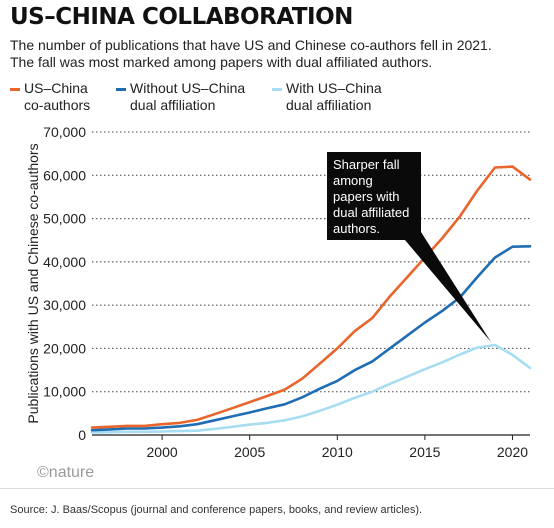 This screenshot has height=528, width=554. Describe the element at coordinates (356, 228) in the screenshot. I see `callout-line: authors.` at that location.